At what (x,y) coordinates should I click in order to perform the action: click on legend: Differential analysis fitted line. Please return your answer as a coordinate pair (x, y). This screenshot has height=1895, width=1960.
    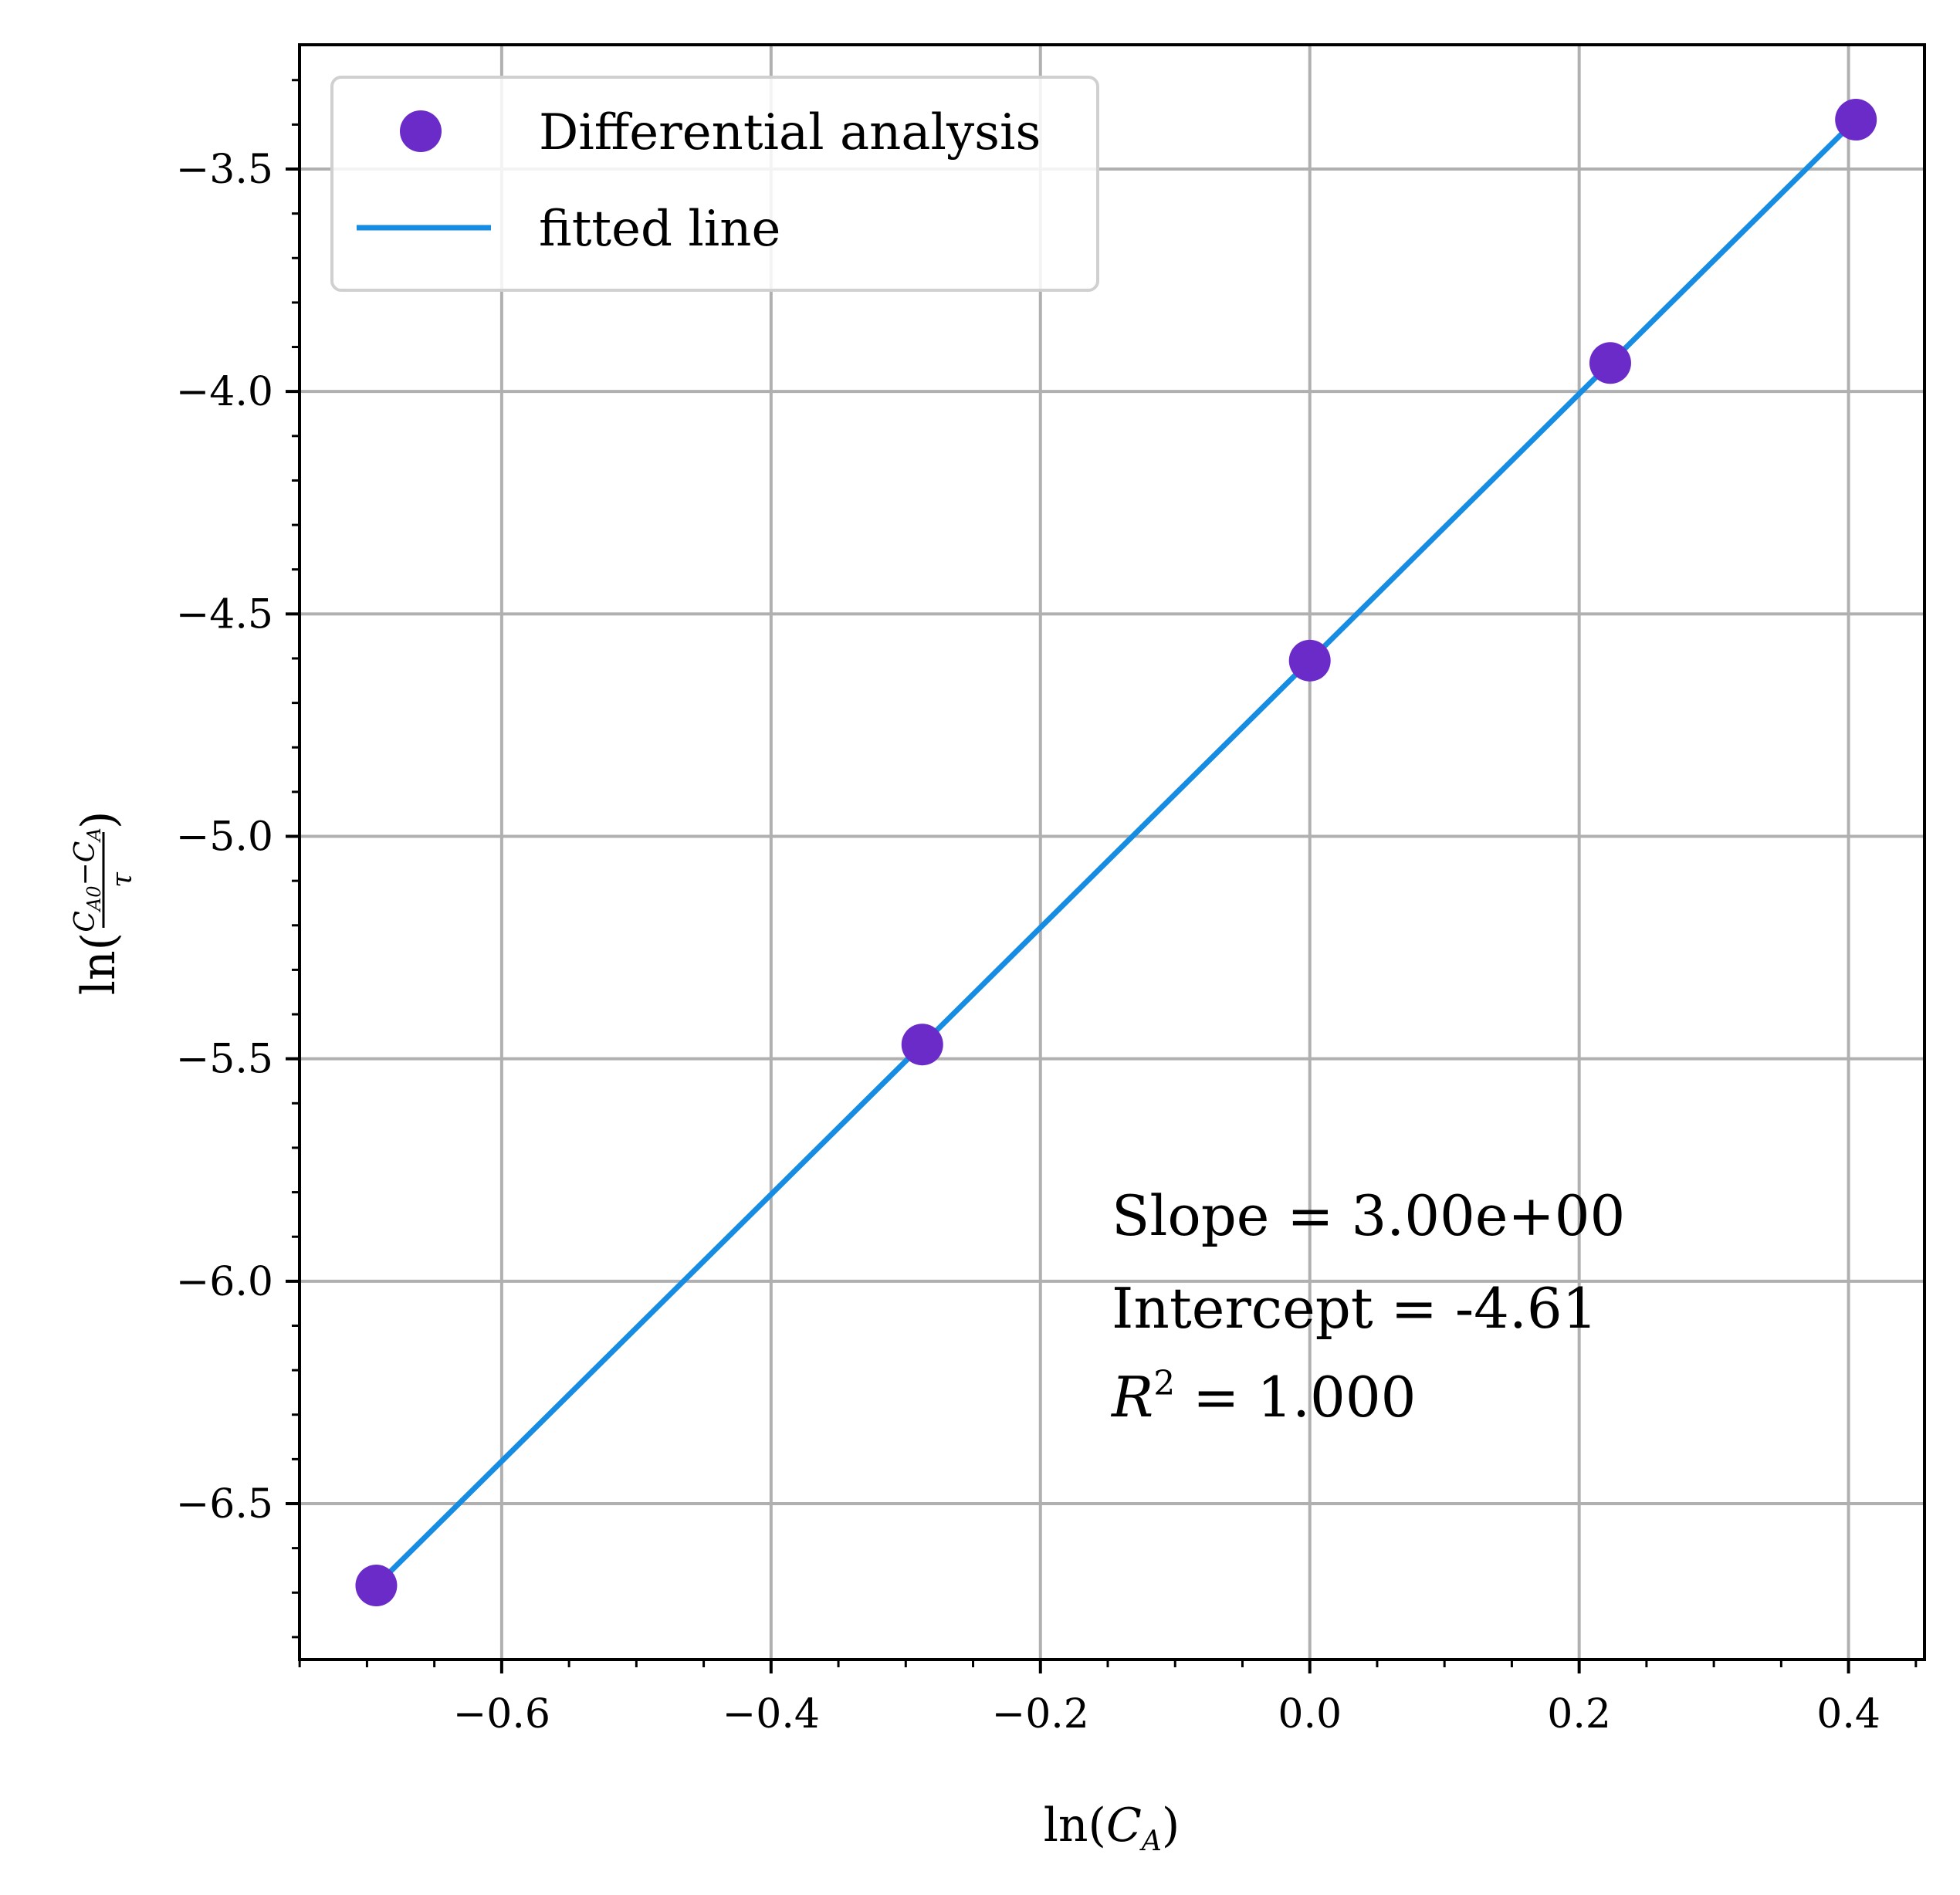
    Looking at the image, I should click on (714, 184).